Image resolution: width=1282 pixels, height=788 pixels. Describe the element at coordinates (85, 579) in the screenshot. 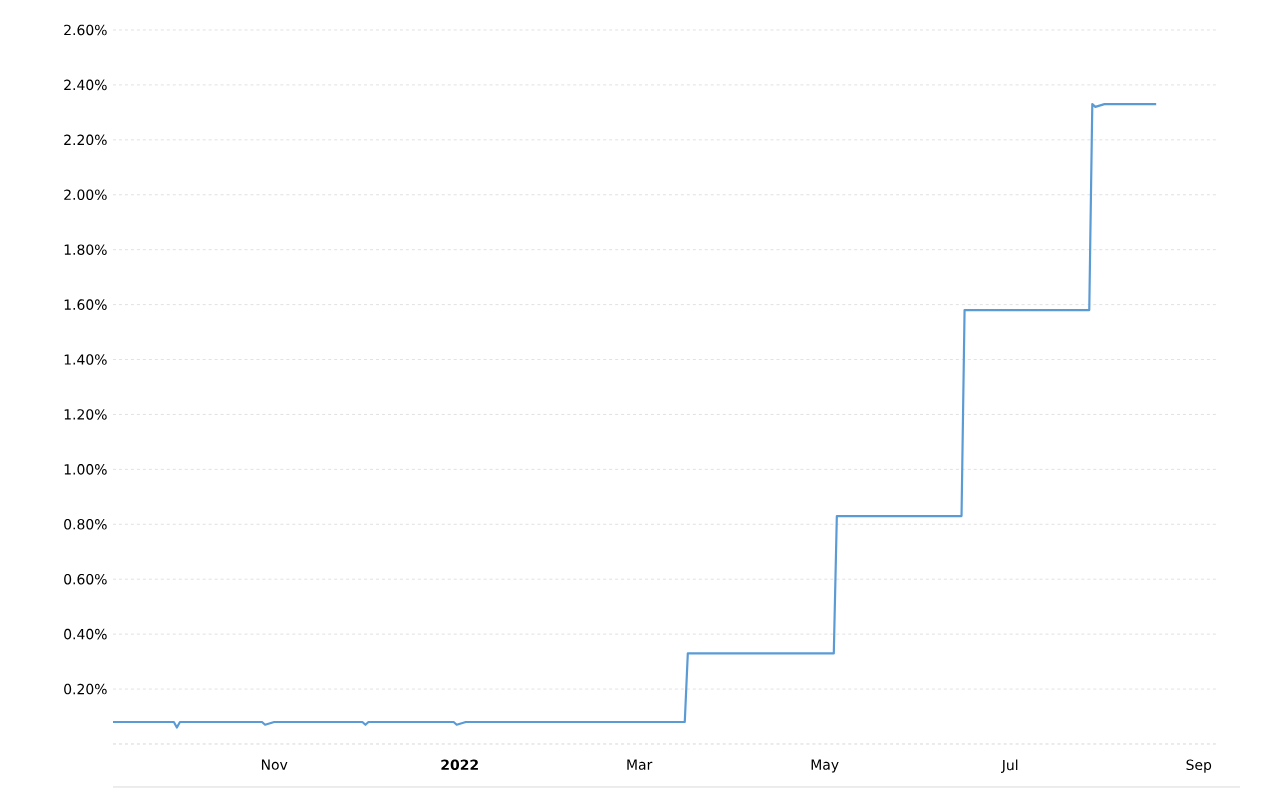

I see `y-tick-label: 0.60%` at that location.